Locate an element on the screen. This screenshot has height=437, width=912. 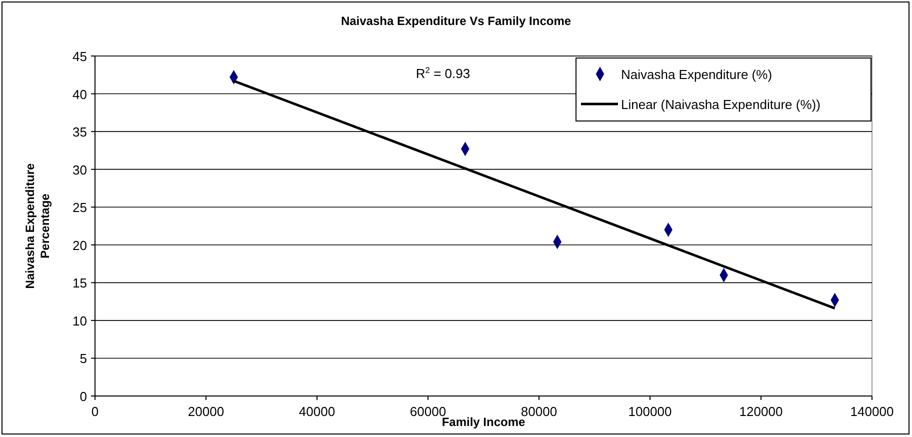
x-tick-label: 120000 is located at coordinates (761, 411).